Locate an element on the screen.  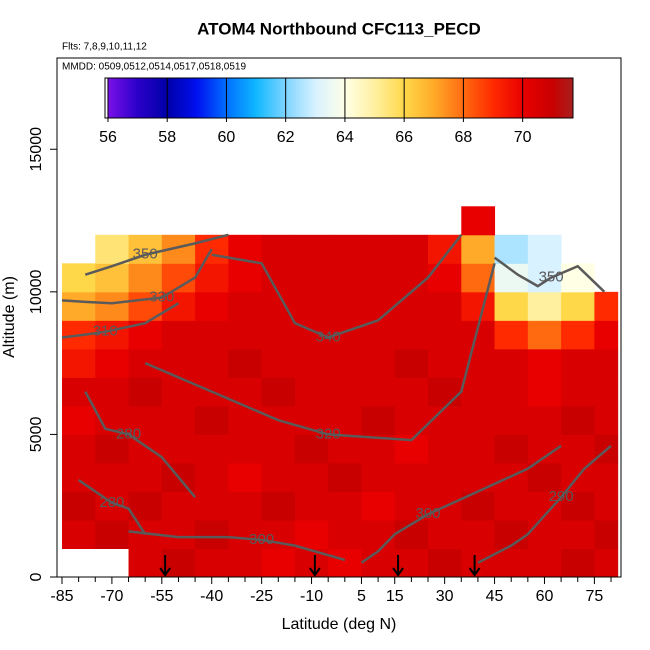
subtitle: MMDD: 0509,0512,0514,0517,0518,0519 is located at coordinates (154, 67).